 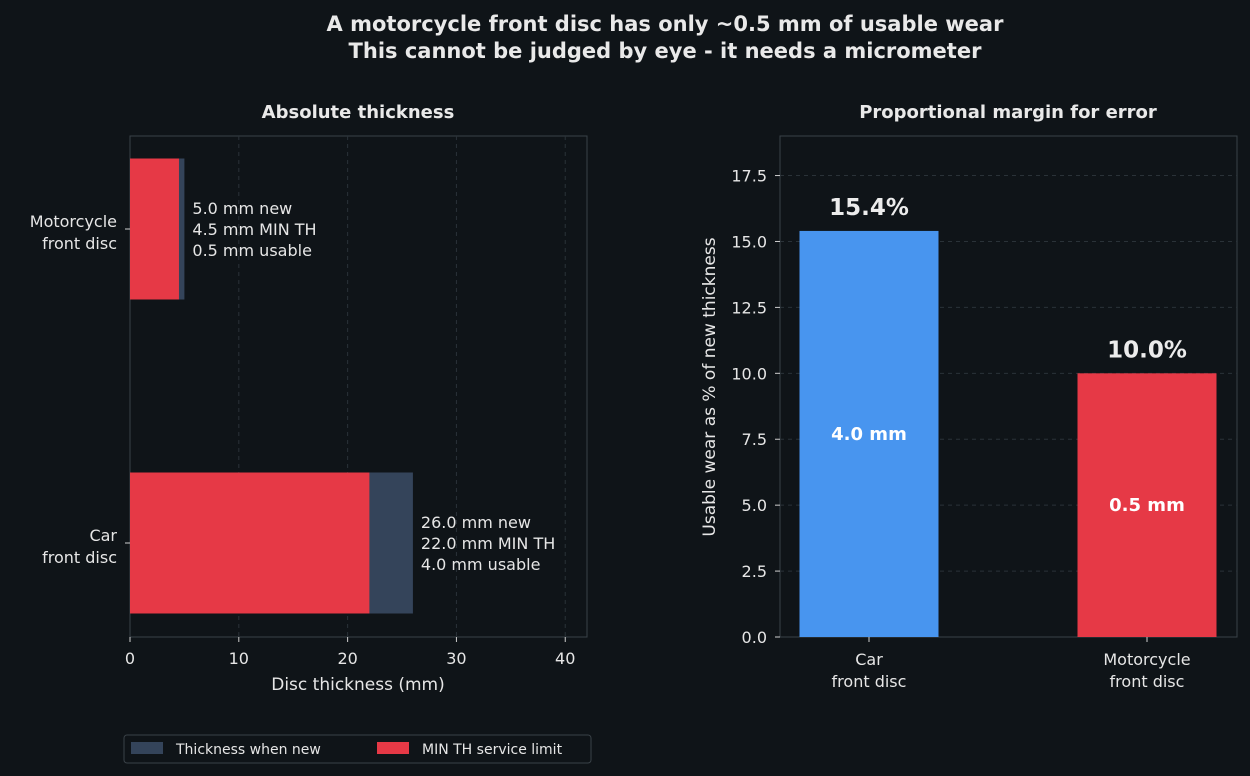 What do you see at coordinates (754, 637) in the screenshot?
I see `right-y-tick-label: 0.0` at bounding box center [754, 637].